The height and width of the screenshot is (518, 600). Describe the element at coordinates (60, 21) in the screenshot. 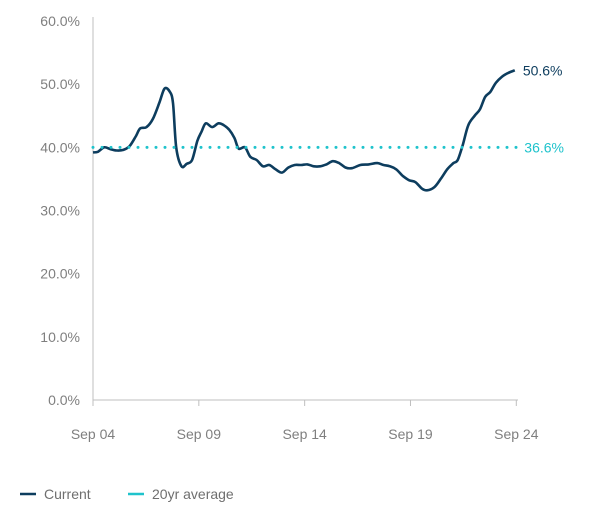

I see `y-tick-label: 60.0%` at that location.